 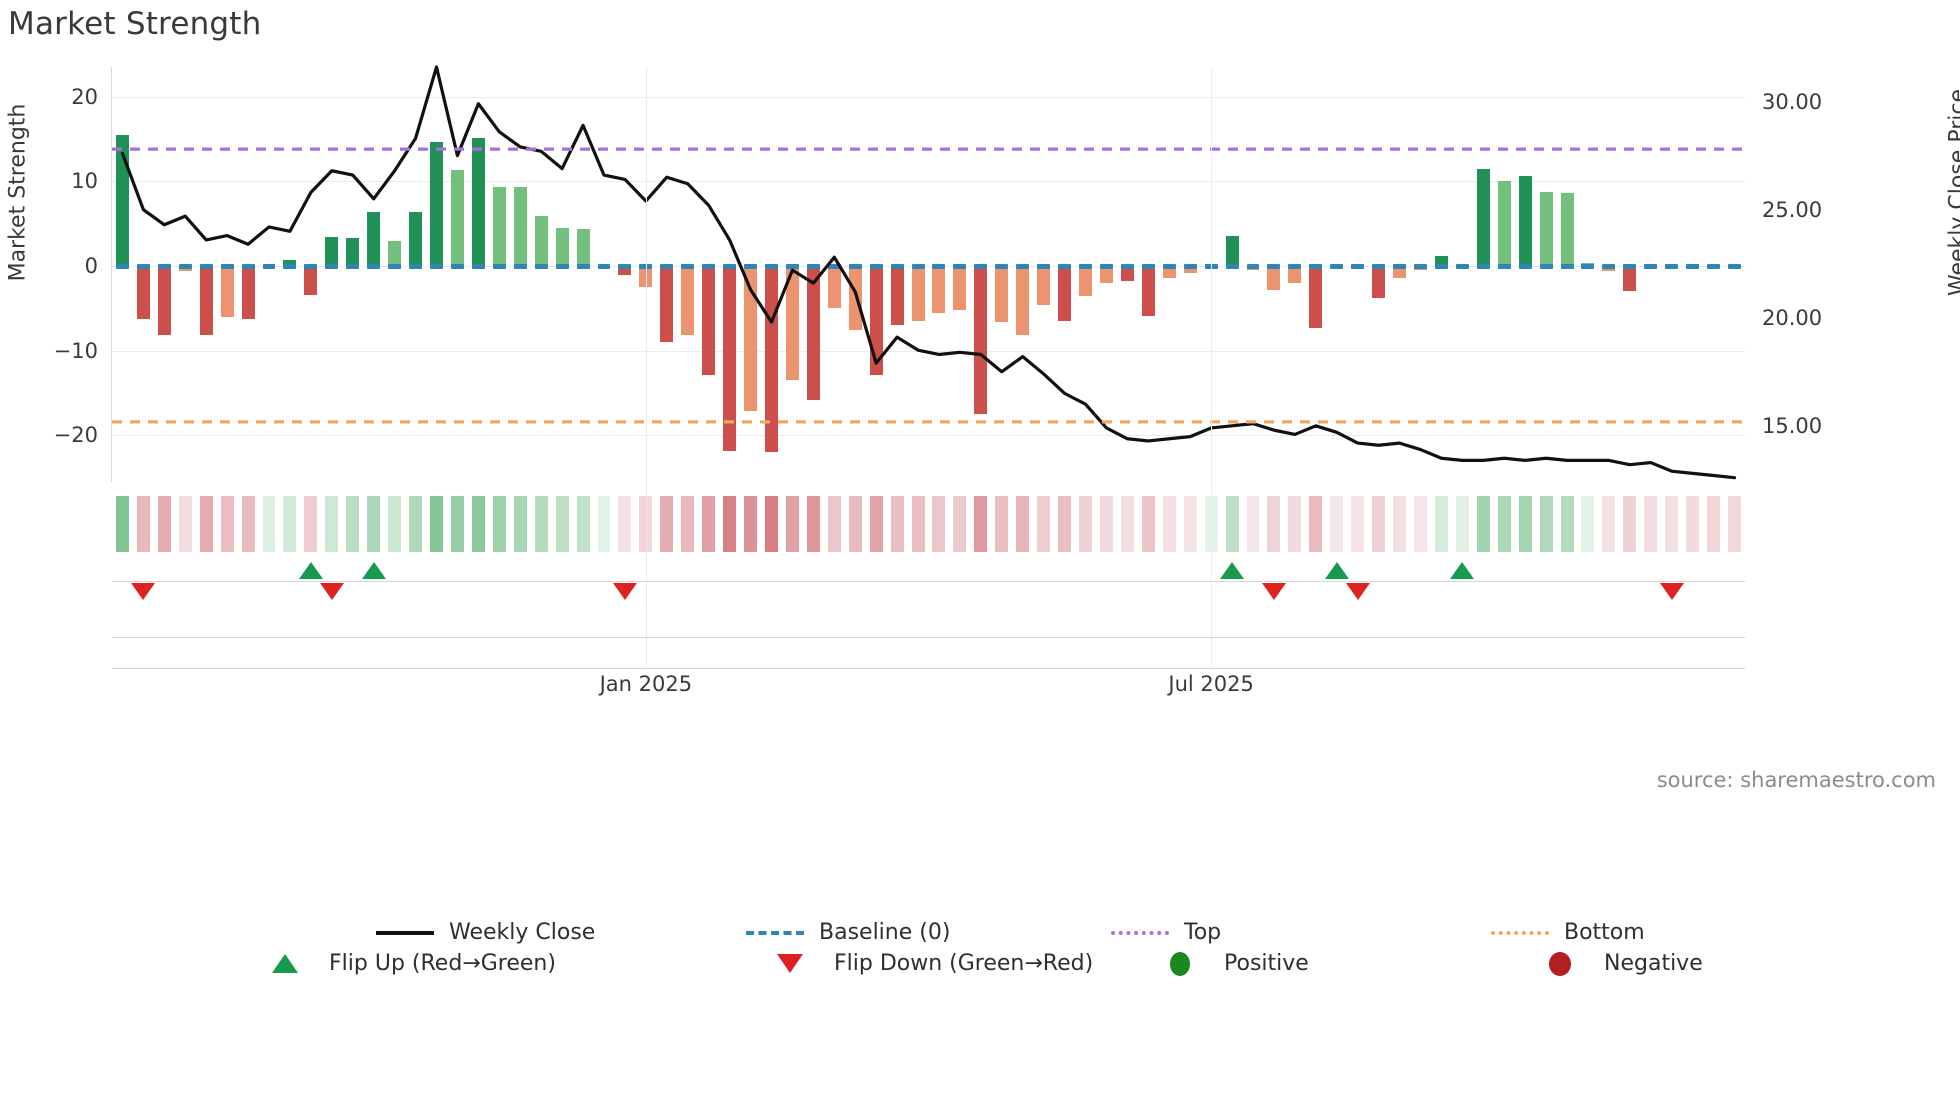 What do you see at coordinates (405, 963) in the screenshot?
I see `legend-item-flip-up-red-green: Flip Up (Red→Green)` at bounding box center [405, 963].